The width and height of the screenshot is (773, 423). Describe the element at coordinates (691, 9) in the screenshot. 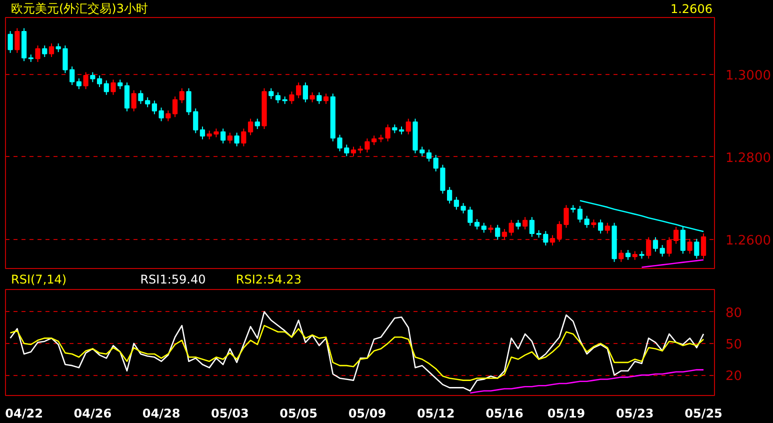

I see `text: 1.2606` at that location.